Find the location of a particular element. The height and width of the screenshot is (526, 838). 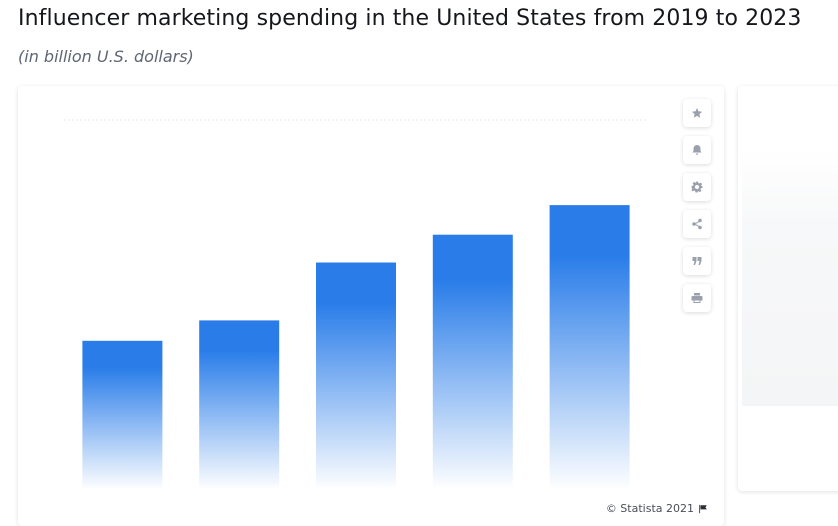

star-icon is located at coordinates (697, 113).